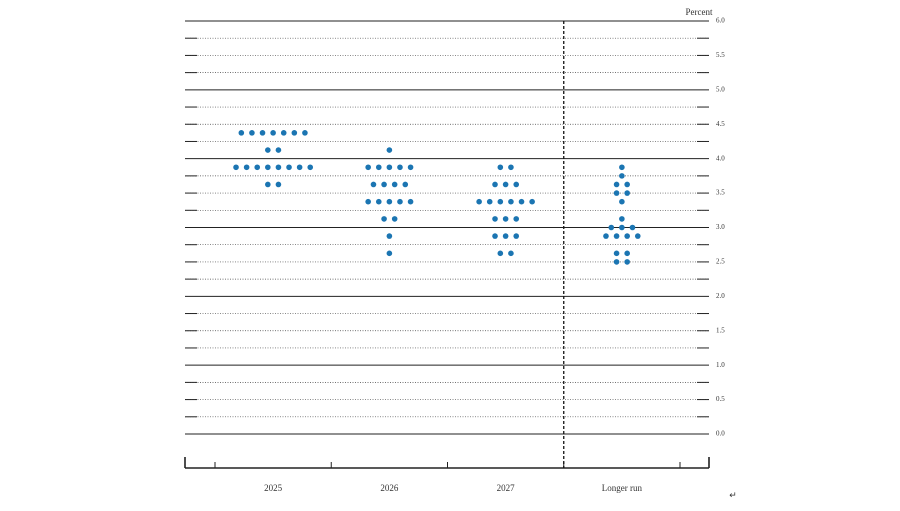  What do you see at coordinates (720, 399) in the screenshot?
I see `y-tick-label: 0.5` at bounding box center [720, 399].